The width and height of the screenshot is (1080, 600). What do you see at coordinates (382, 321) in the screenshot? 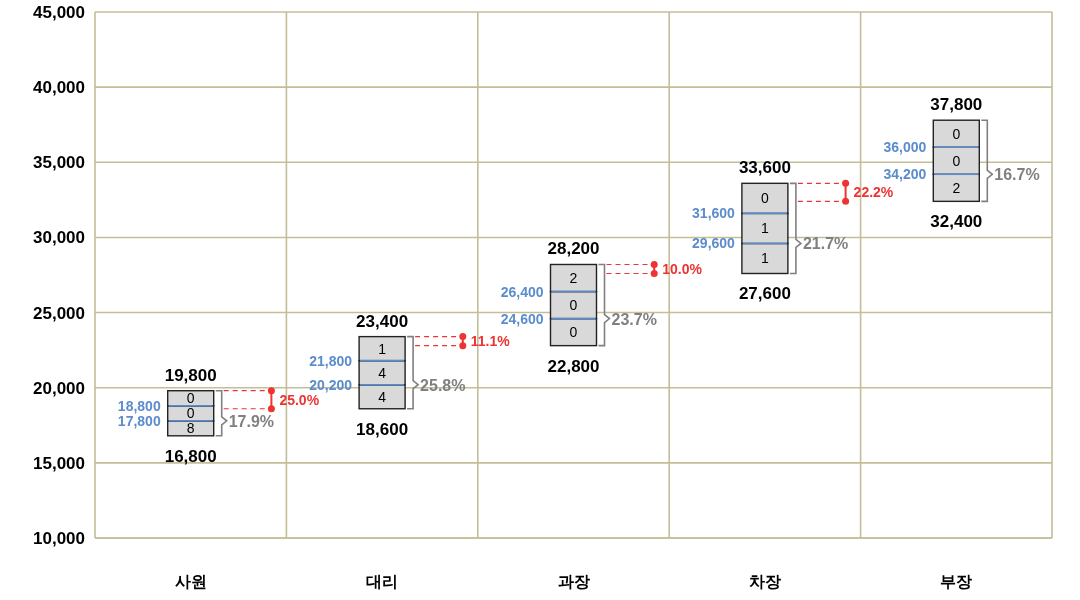
I see `annotation: 23,400` at bounding box center [382, 321].